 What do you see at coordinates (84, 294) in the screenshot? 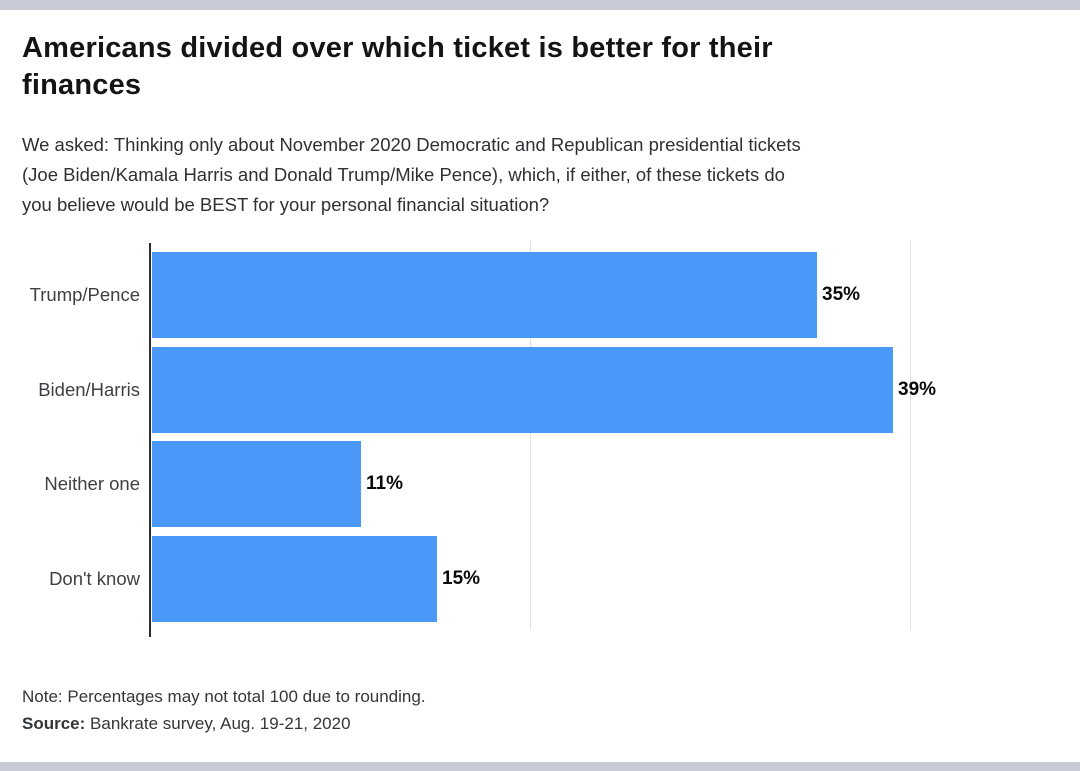
I see `category-label: Trump/Pence` at bounding box center [84, 294].